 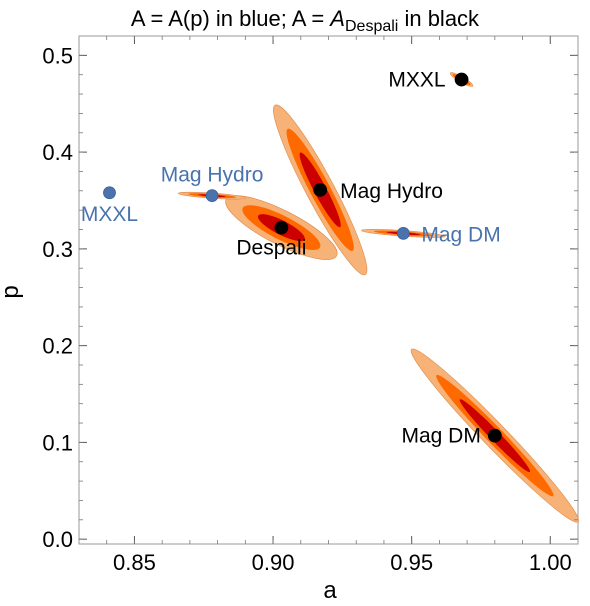 What do you see at coordinates (416, 80) in the screenshot?
I see `black-point-label-mxxl: MXXL` at bounding box center [416, 80].